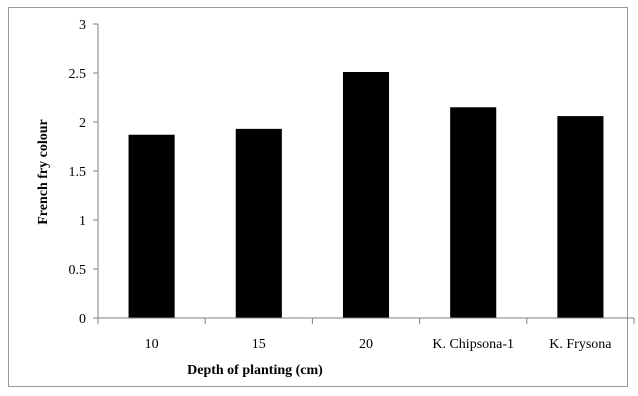 Image resolution: width=638 pixels, height=396 pixels. What do you see at coordinates (152, 344) in the screenshot?
I see `x-tick-label-0: 10` at bounding box center [152, 344].